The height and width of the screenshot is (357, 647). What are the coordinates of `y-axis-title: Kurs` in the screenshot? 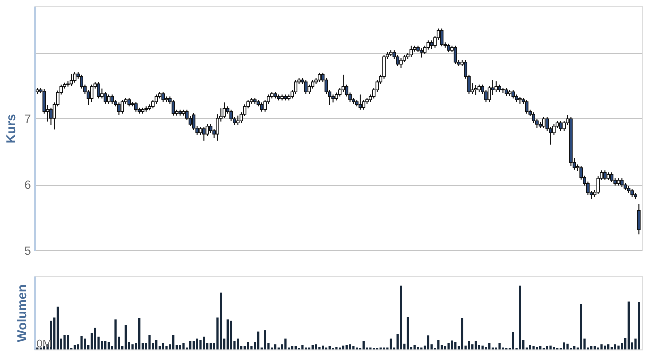 It's located at (11, 129).